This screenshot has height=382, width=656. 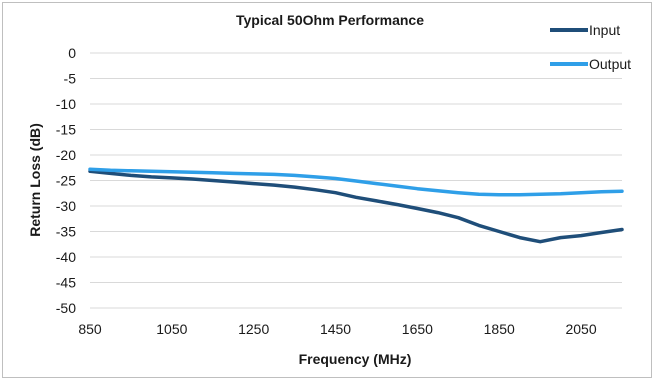 What do you see at coordinates (499, 329) in the screenshot?
I see `x-tick-label: 1850` at bounding box center [499, 329].